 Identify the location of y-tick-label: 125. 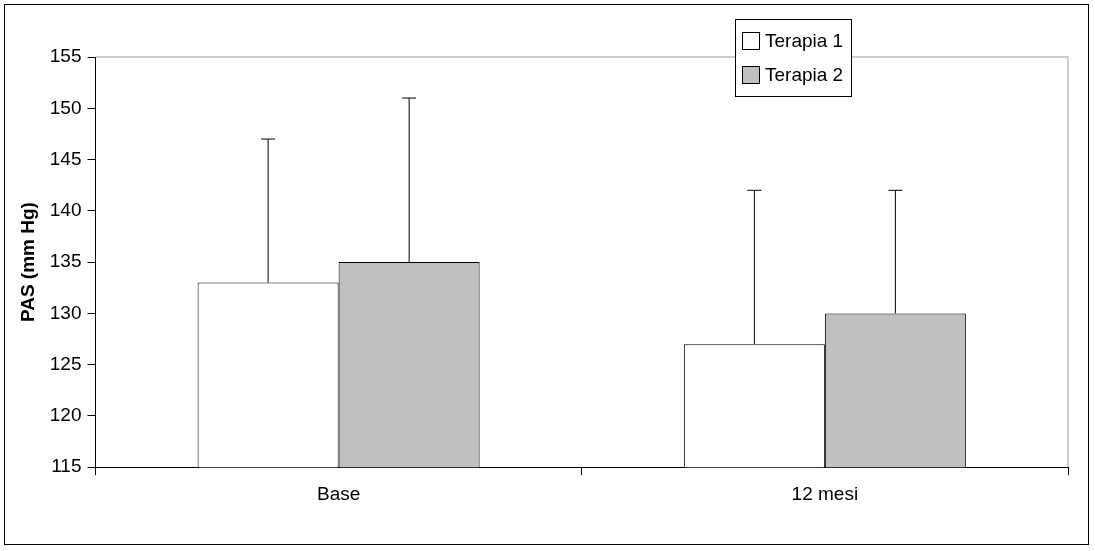
(65, 363).